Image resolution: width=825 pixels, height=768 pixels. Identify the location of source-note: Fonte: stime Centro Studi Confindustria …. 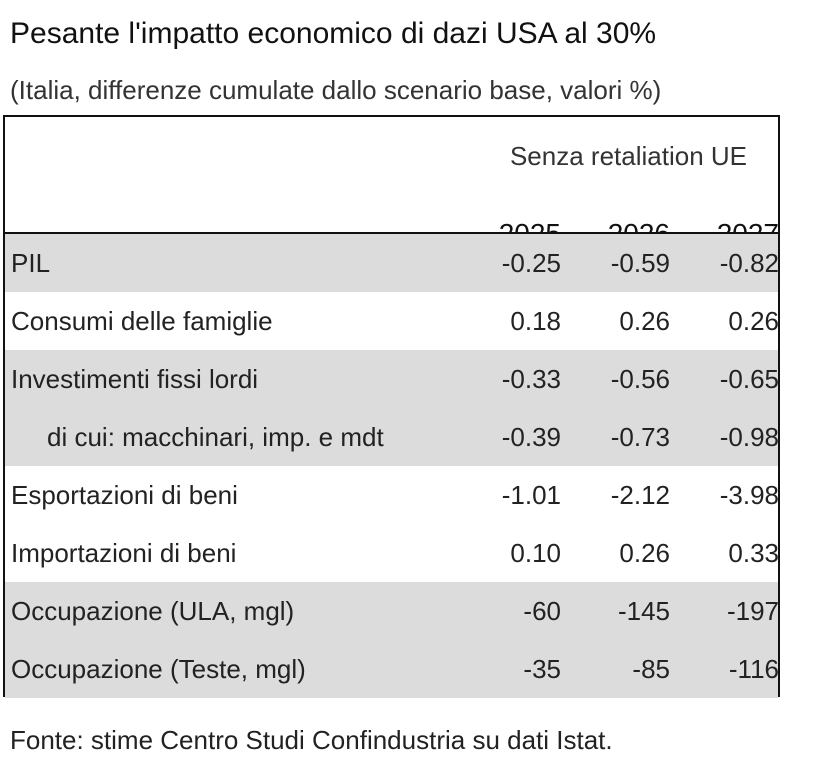
(311, 740).